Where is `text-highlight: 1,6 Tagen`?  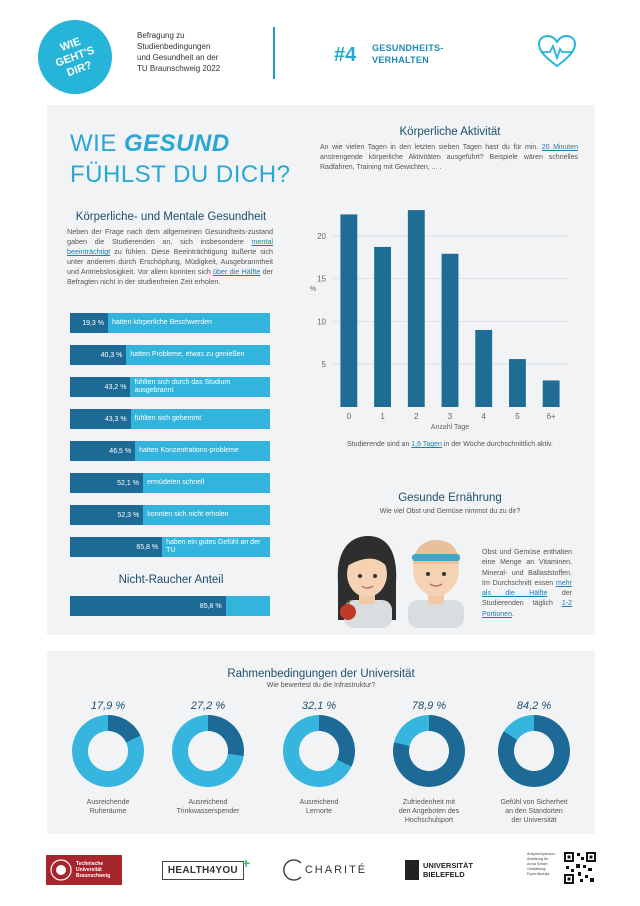
text-highlight: 1,6 Tagen is located at coordinates (426, 444).